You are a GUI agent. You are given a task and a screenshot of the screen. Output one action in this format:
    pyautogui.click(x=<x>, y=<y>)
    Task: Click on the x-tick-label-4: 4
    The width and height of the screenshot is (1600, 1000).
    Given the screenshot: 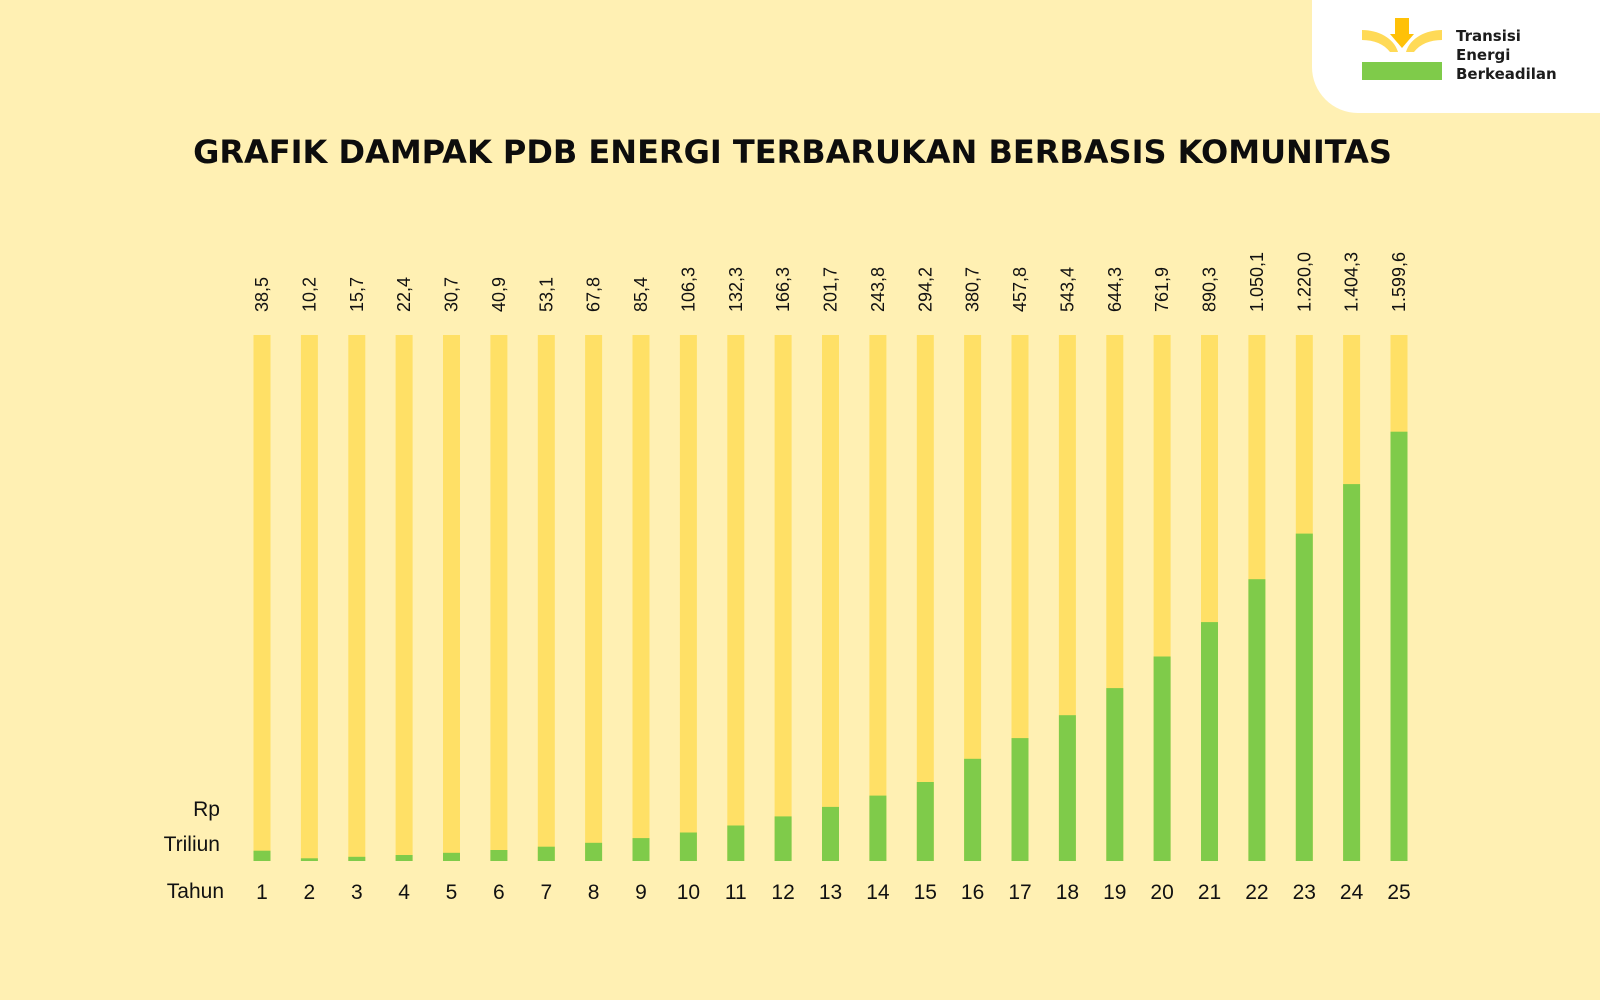 What is the action you would take?
    pyautogui.click(x=404, y=892)
    